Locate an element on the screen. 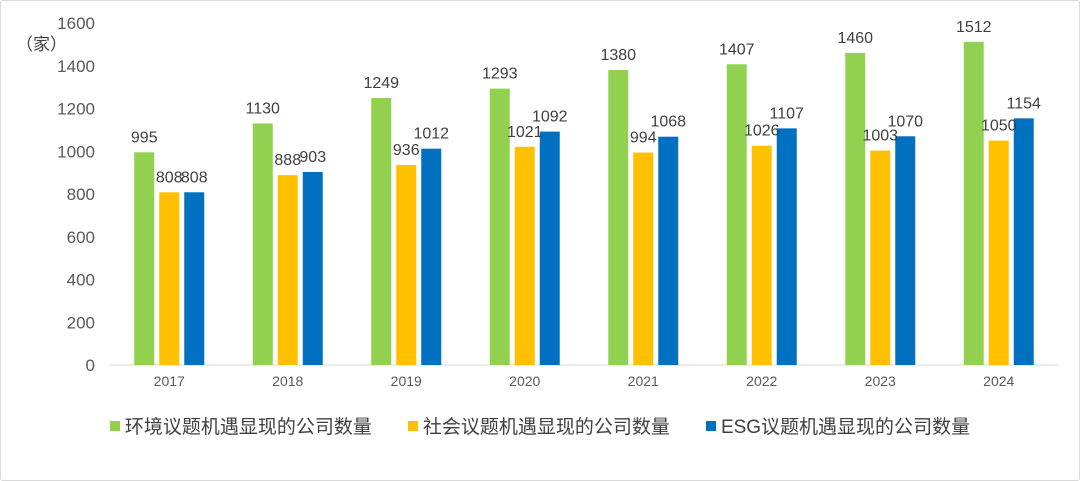 Image resolution: width=1080 pixels, height=481 pixels. legend-swatch-esg is located at coordinates (710, 425).